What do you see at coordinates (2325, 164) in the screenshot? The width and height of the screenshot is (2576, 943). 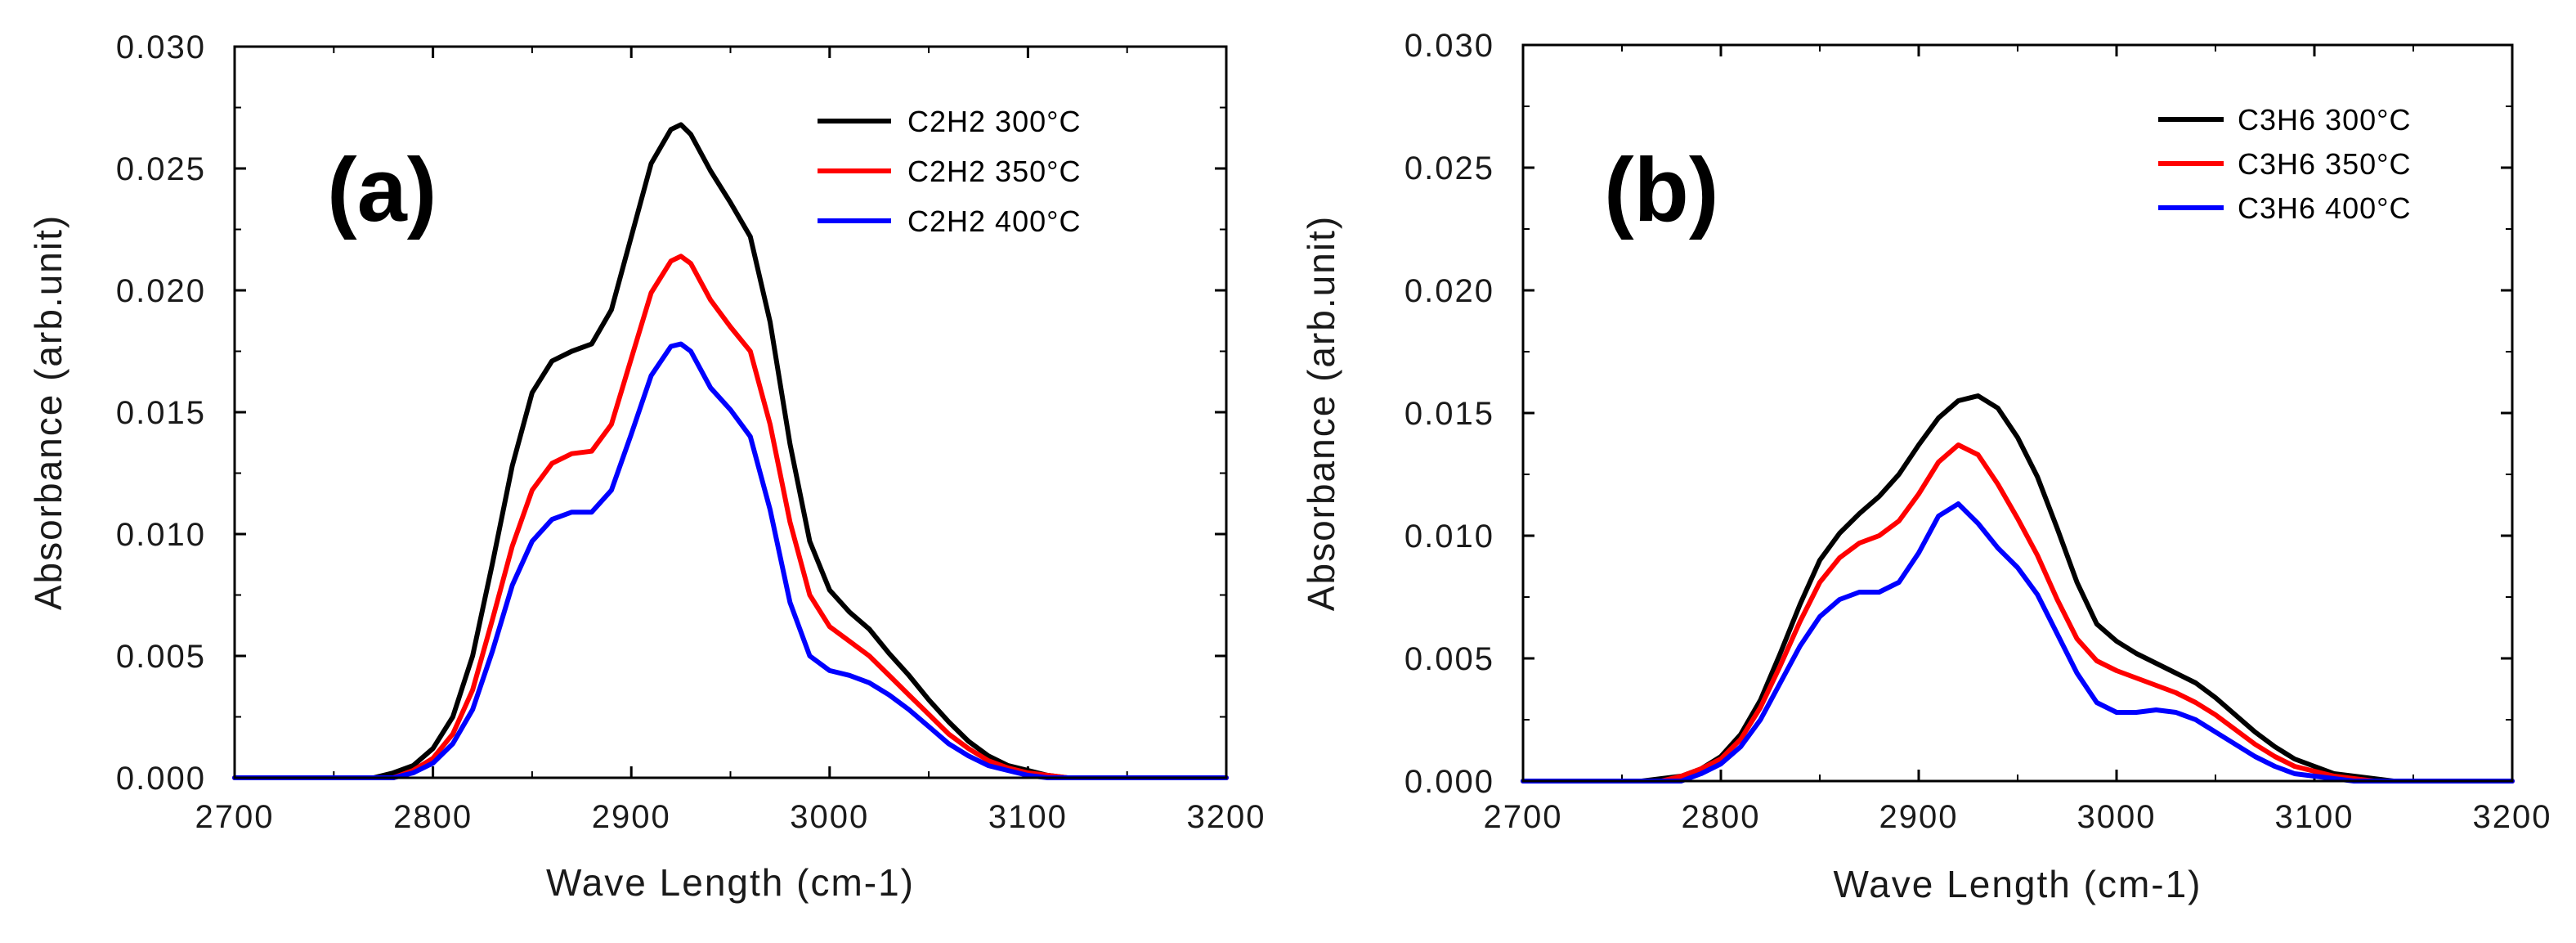 I see `legend-label: C3H6 350°C` at bounding box center [2325, 164].